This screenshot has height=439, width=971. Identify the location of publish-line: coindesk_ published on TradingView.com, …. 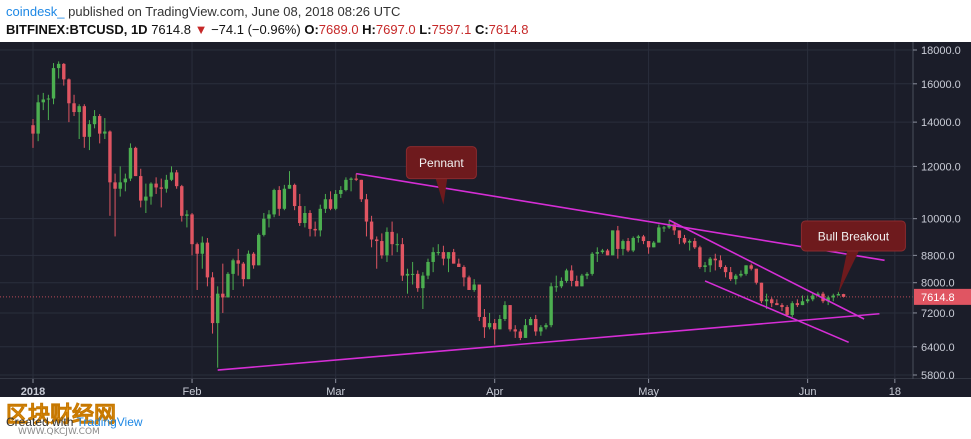
(203, 11).